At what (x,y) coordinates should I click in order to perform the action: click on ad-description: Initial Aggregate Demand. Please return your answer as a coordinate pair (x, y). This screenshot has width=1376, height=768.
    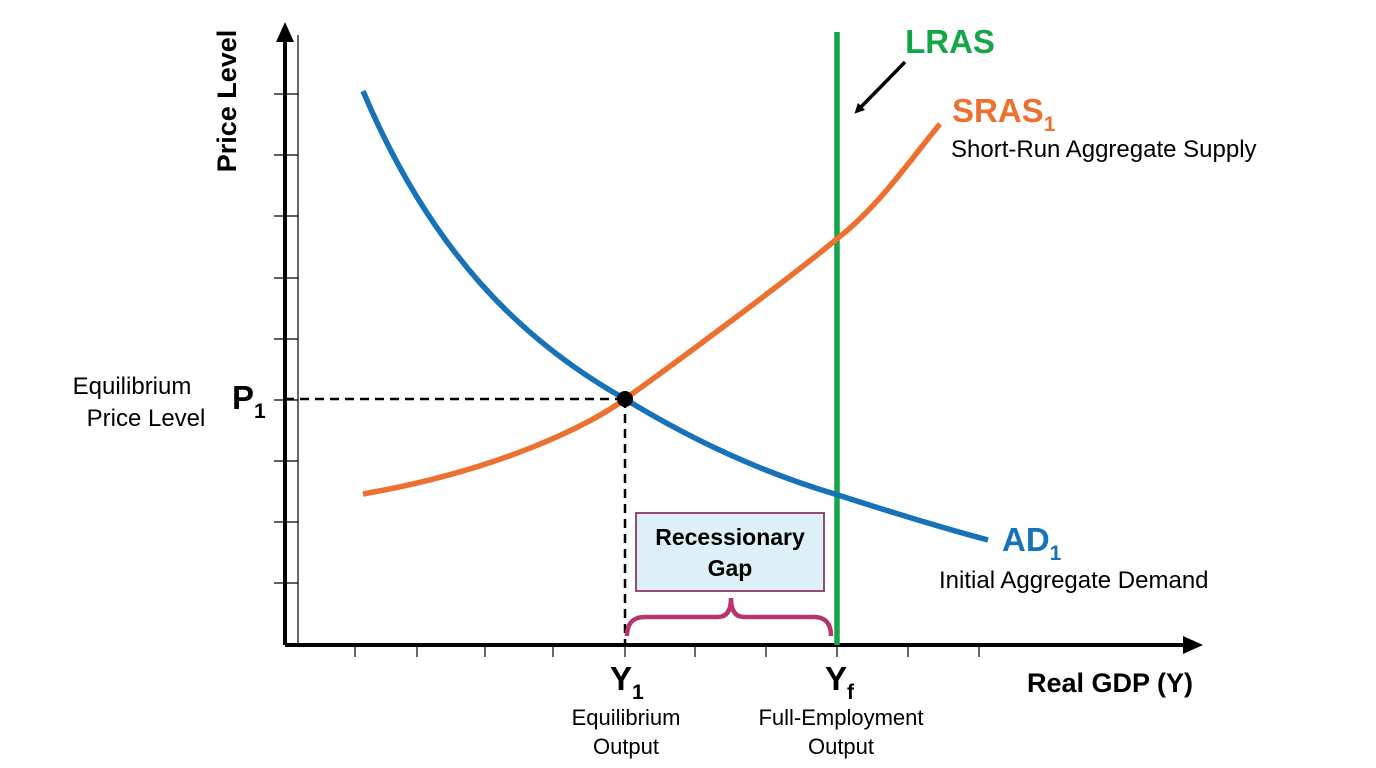
    Looking at the image, I should click on (1074, 580).